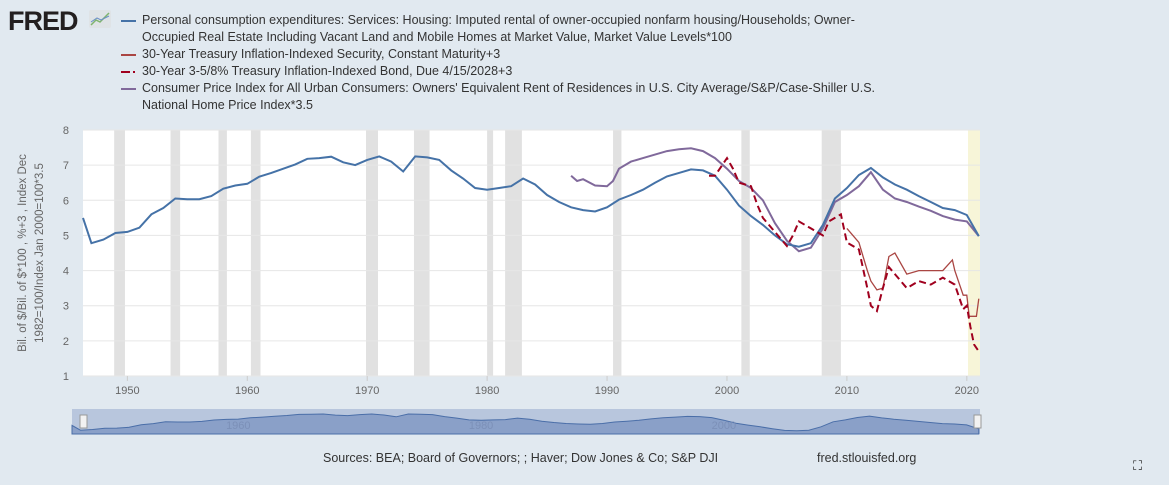 Image resolution: width=1169 pixels, height=485 pixels. Describe the element at coordinates (481, 426) in the screenshot. I see `navigator-label: 1980` at that location.